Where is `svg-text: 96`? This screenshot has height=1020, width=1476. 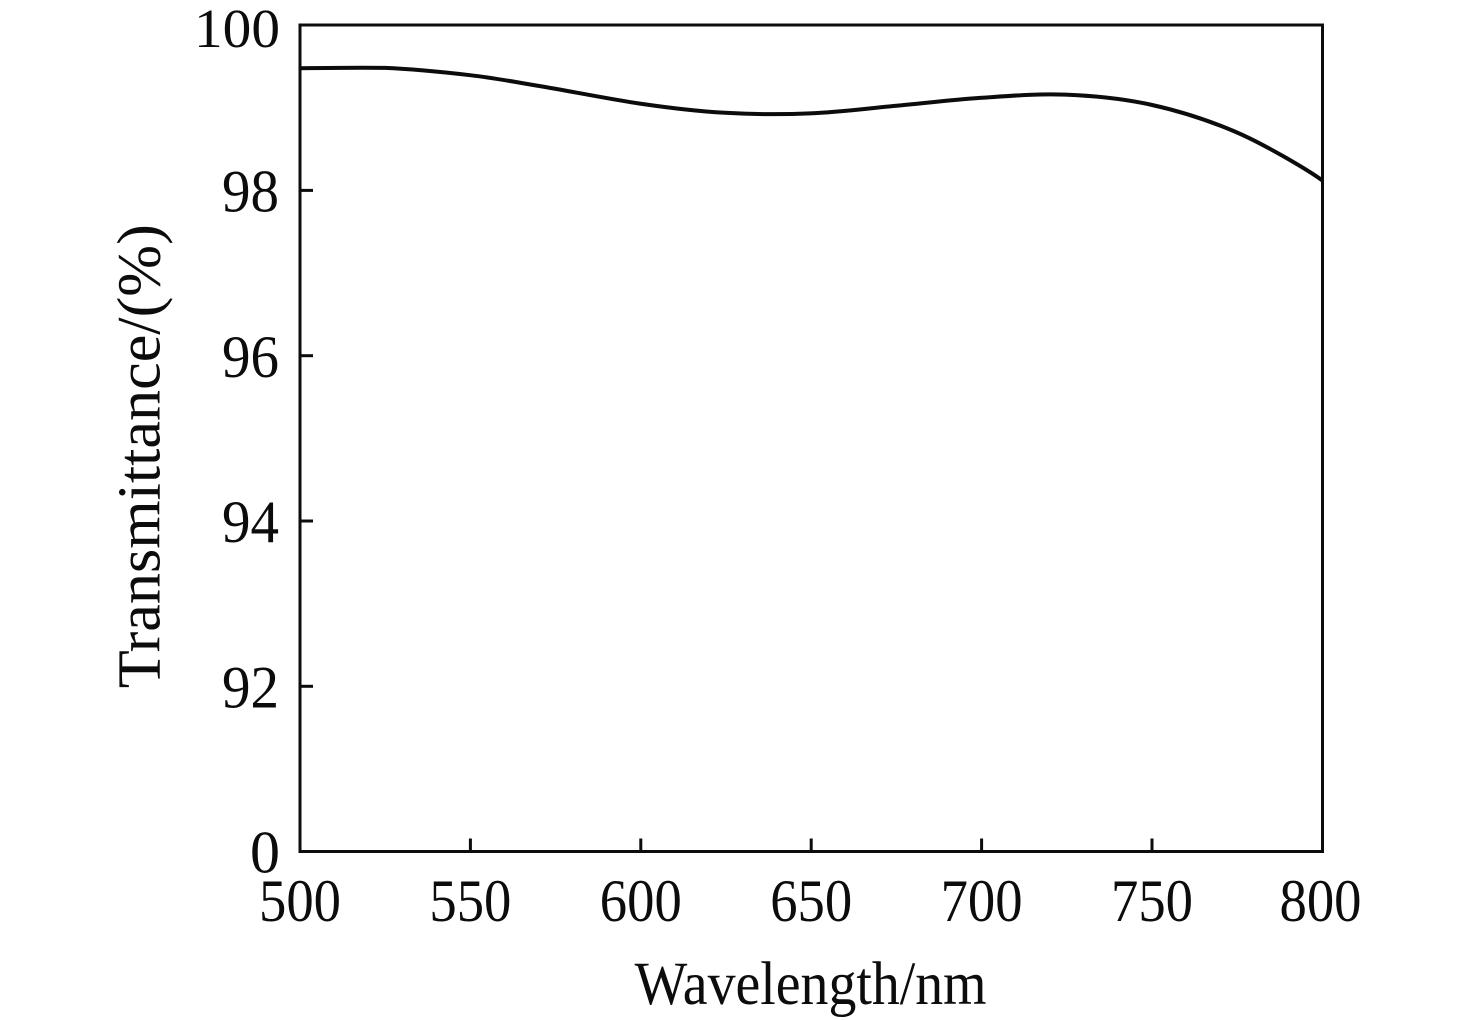 svg-text: 96 is located at coordinates (250, 357).